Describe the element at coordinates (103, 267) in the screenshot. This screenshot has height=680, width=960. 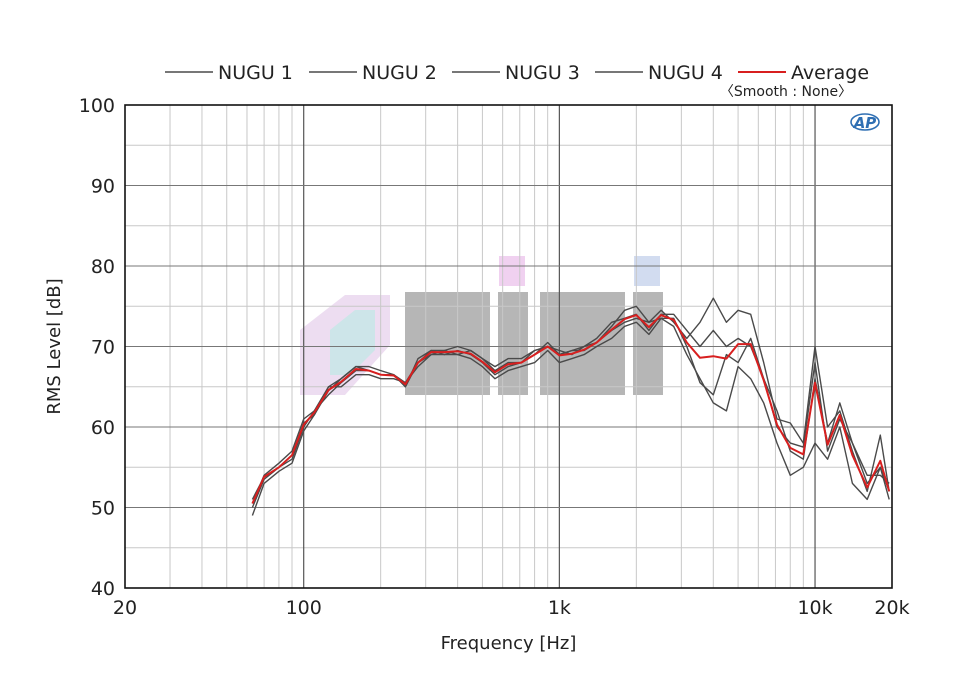
I see `y-tick-label: 80` at that location.